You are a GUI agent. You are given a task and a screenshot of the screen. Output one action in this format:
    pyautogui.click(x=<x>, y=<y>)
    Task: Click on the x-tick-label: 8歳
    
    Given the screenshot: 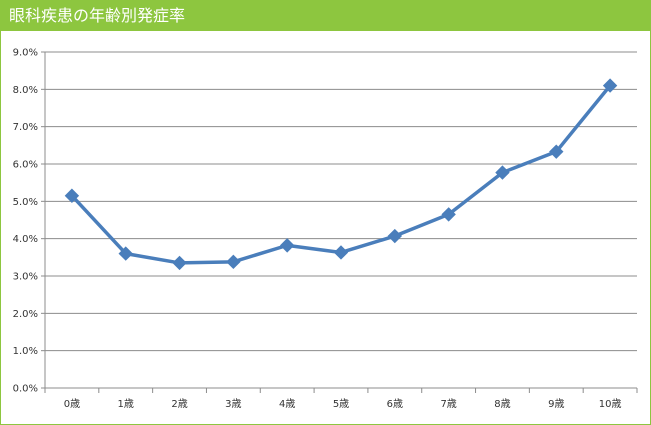 What is the action you would take?
    pyautogui.click(x=502, y=404)
    